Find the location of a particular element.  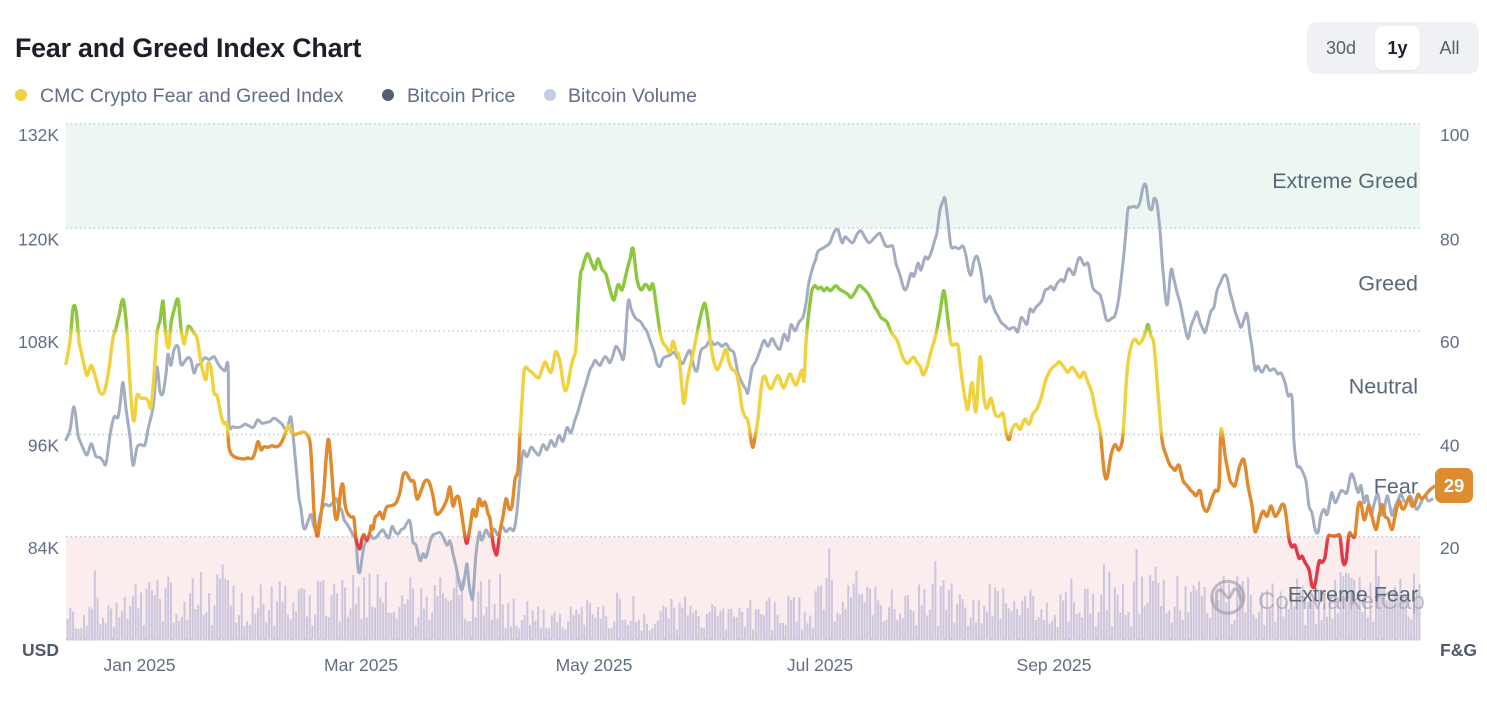

svg-text: Jan 2025 is located at coordinates (139, 665).